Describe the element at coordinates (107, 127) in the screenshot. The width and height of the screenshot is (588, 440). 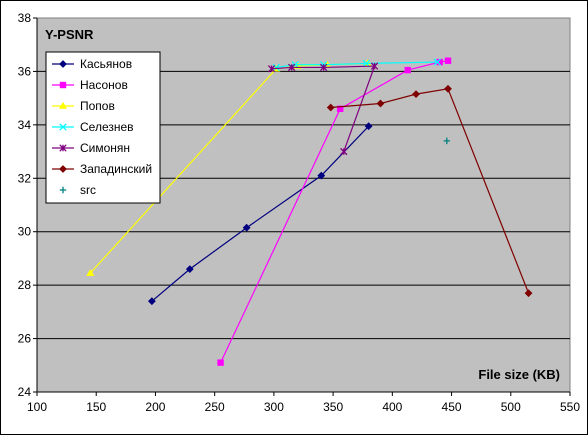
I see `legend-label: Селезнев` at that location.